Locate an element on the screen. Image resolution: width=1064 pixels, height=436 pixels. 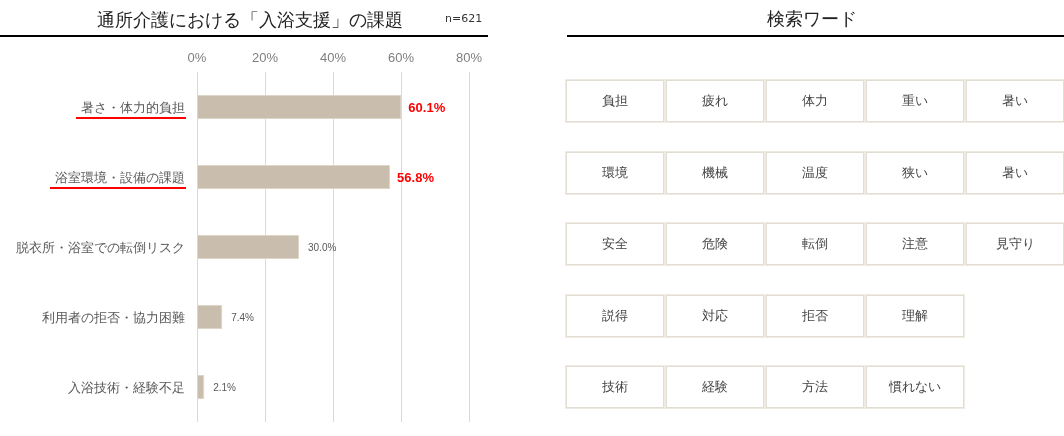
data-label: 2.1% is located at coordinates (225, 387).